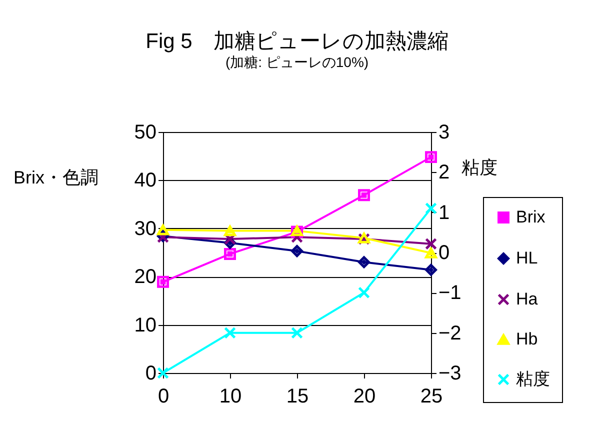  I want to click on y2-tick-label: 3, so click(444, 133).